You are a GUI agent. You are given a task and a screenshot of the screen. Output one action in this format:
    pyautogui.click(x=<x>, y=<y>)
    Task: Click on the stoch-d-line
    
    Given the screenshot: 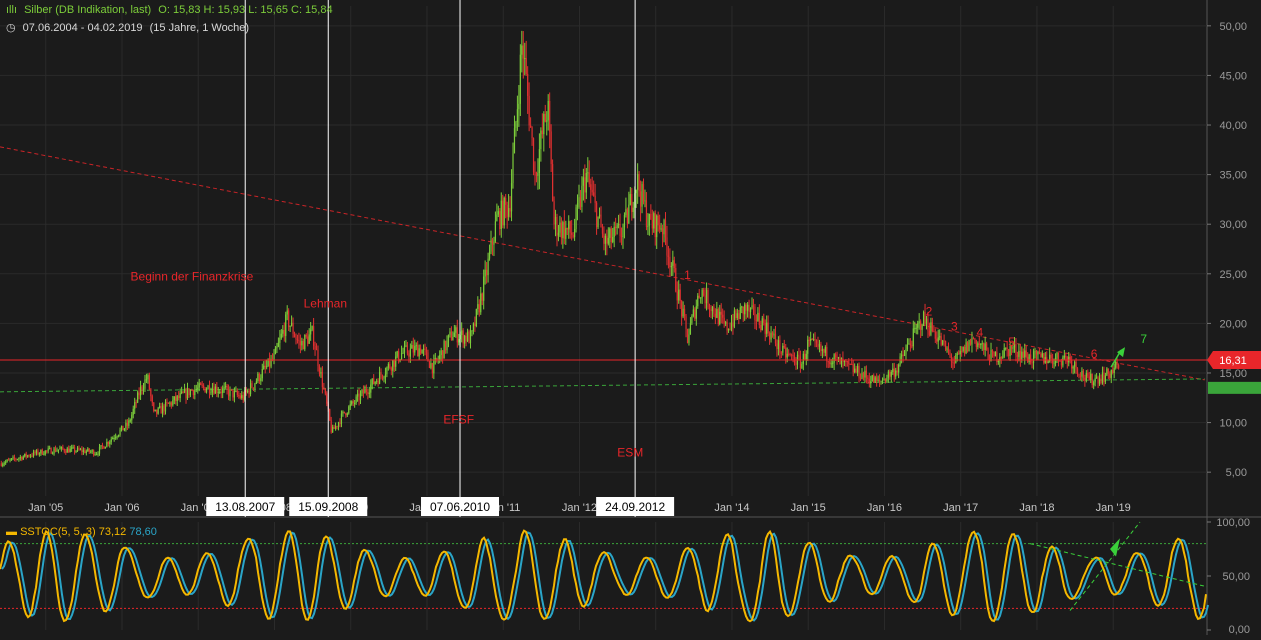 What is the action you would take?
    pyautogui.click(x=605, y=576)
    